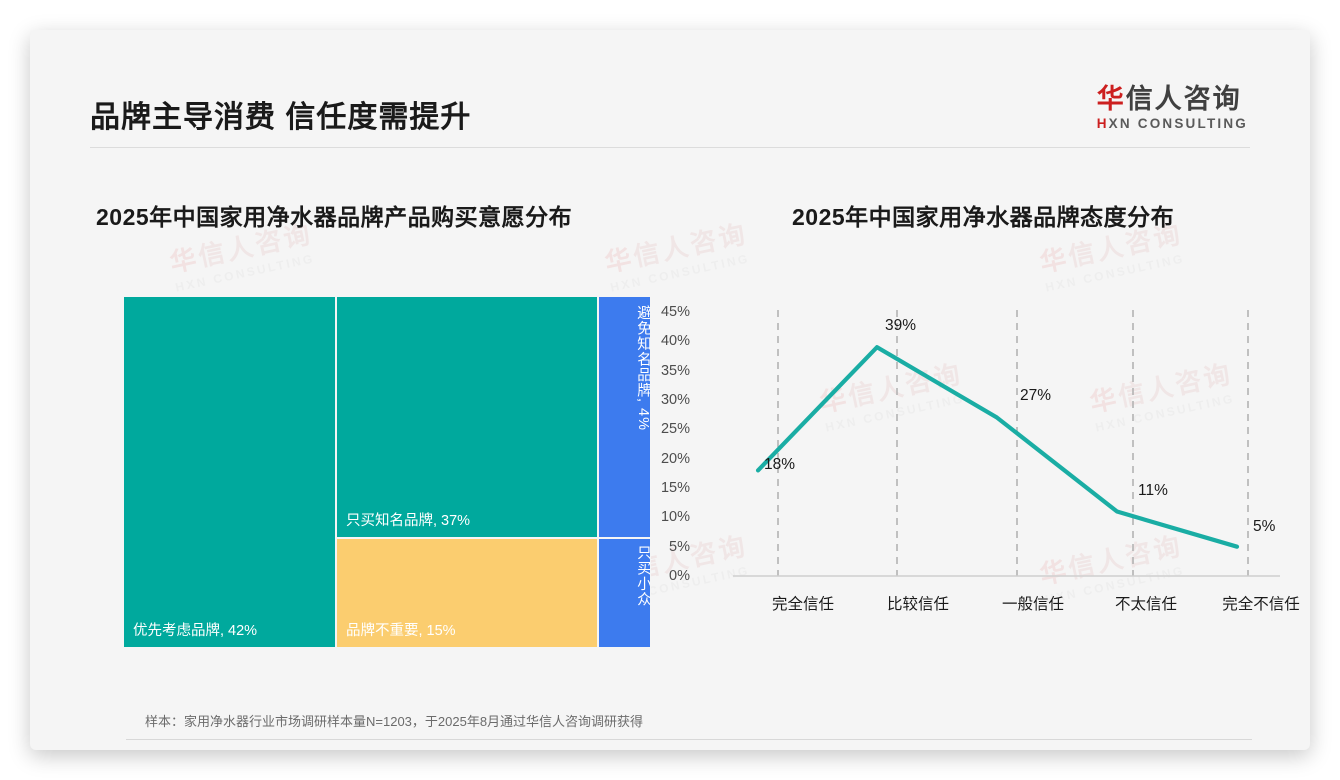  I want to click on treemap-tile-brand-unimportant: 品牌不重要, 15%, so click(467, 593).